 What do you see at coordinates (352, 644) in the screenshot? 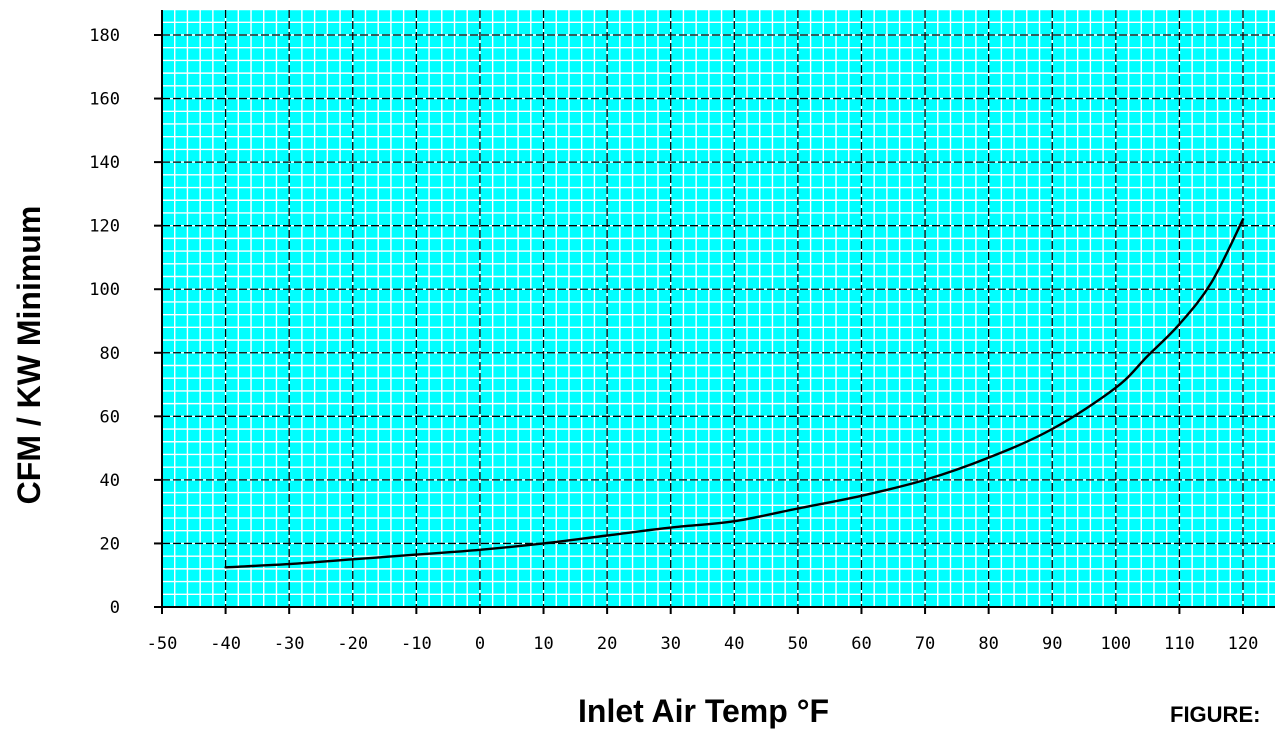
I see `x-tick-label: -20` at bounding box center [352, 644].